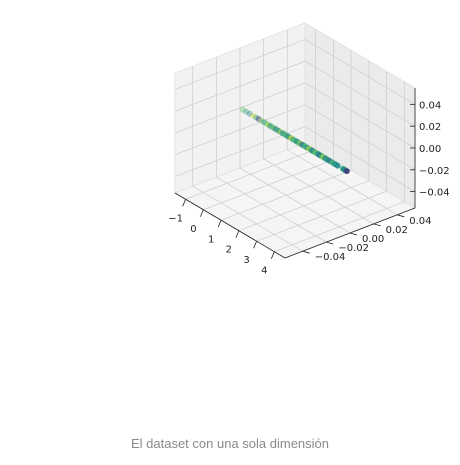 This screenshot has width=460, height=465. What do you see at coordinates (430, 149) in the screenshot?
I see `z-tick-label: 0.00` at bounding box center [430, 149].